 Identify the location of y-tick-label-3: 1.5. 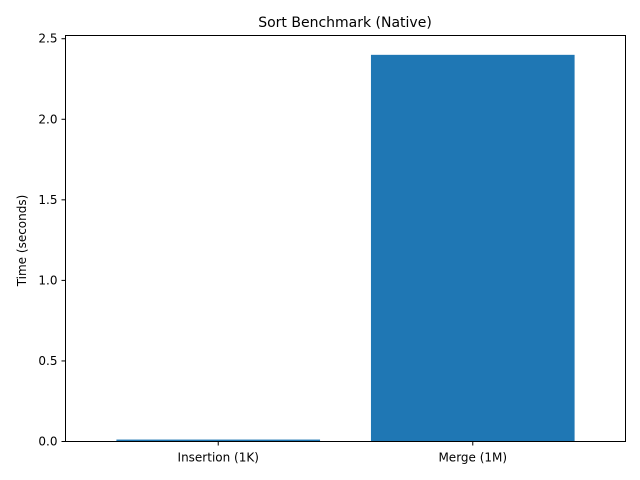
(47, 200).